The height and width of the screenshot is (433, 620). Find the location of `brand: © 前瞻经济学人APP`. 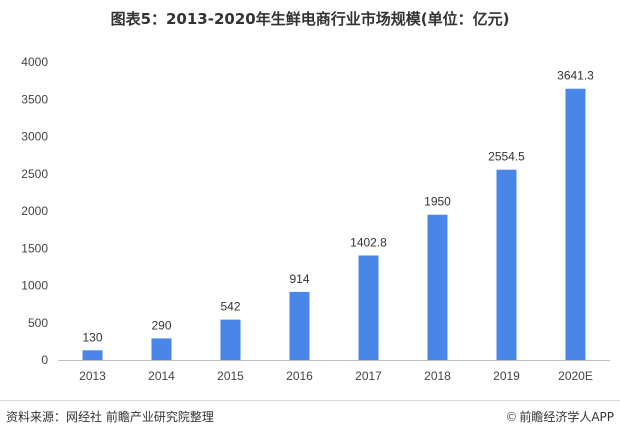

brand: © 前瞻经济学人APP is located at coordinates (559, 416).